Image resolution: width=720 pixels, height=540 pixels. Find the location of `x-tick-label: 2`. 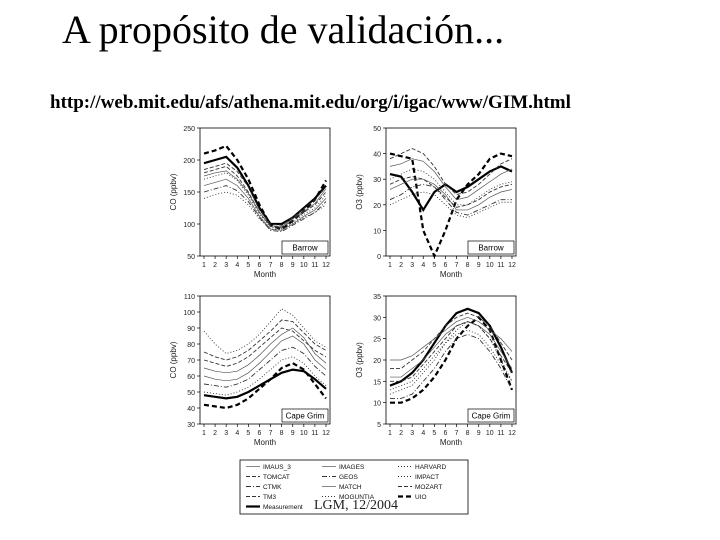

x-tick-label: 2 is located at coordinates (401, 265).